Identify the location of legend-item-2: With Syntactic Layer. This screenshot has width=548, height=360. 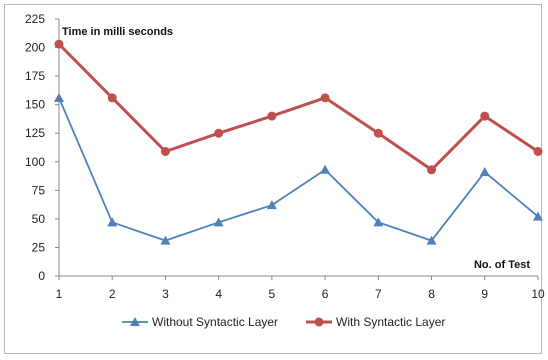
(375, 322).